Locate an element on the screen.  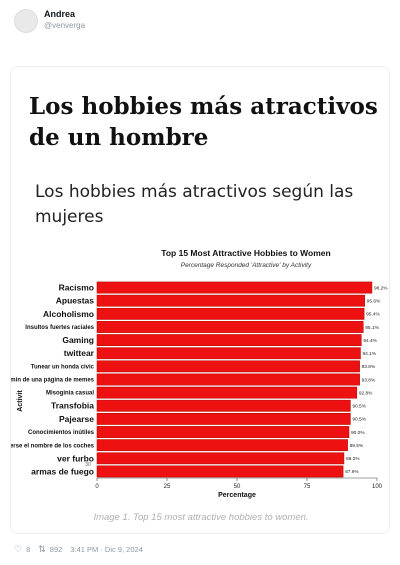
bar-value-label: 95.1% is located at coordinates (372, 328).